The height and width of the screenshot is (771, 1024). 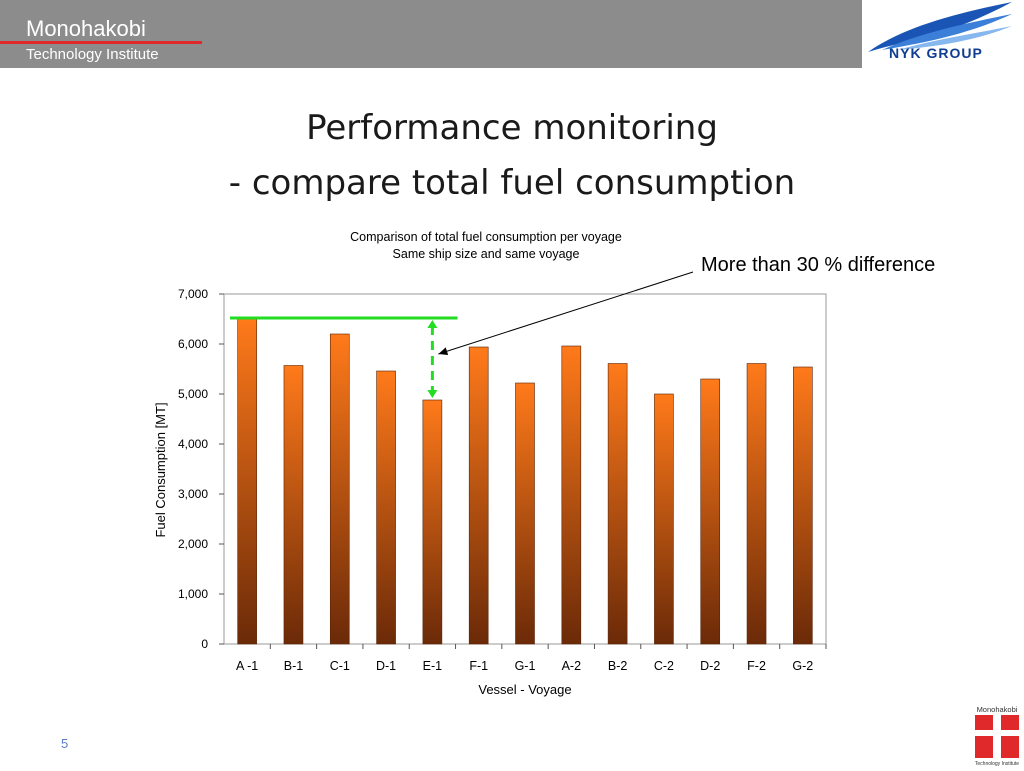 I want to click on x-tick-label: F-1, so click(x=478, y=666).